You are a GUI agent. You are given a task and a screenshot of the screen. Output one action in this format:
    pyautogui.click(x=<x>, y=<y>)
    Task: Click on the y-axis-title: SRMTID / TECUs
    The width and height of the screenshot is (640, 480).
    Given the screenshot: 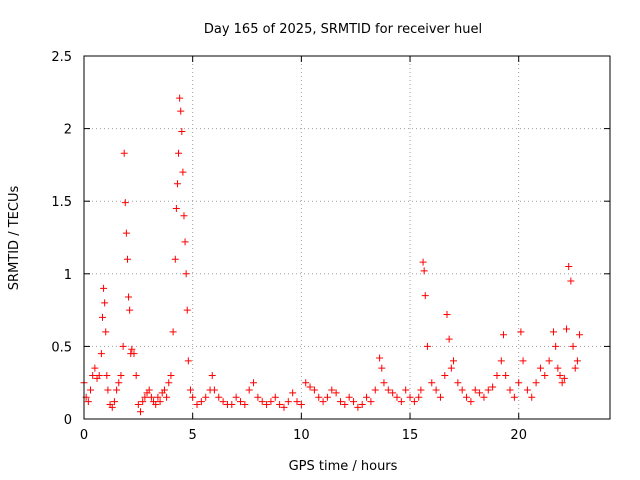 What is the action you would take?
    pyautogui.click(x=14, y=238)
    